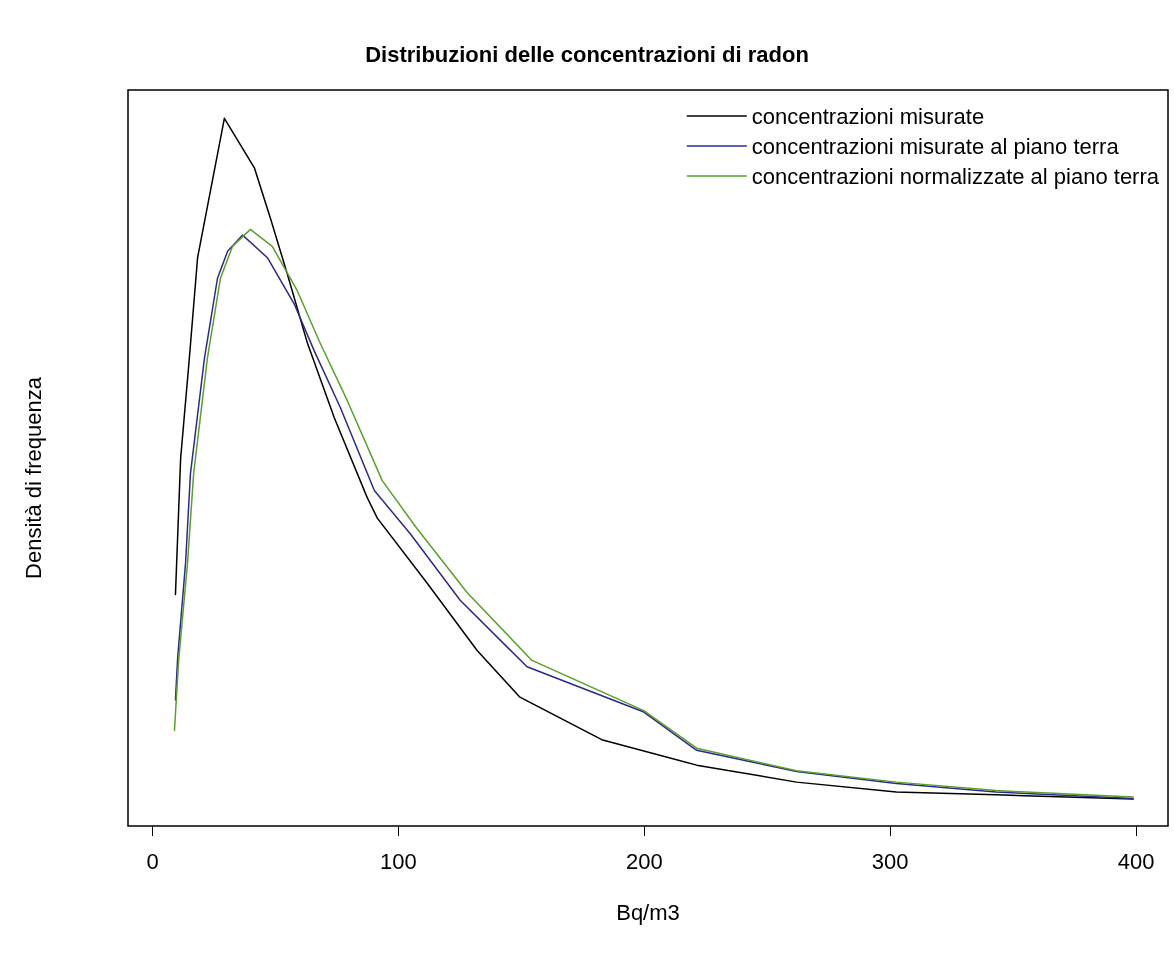  Describe the element at coordinates (868, 116) in the screenshot. I see `legend-label: concentrazioni misurate` at that location.